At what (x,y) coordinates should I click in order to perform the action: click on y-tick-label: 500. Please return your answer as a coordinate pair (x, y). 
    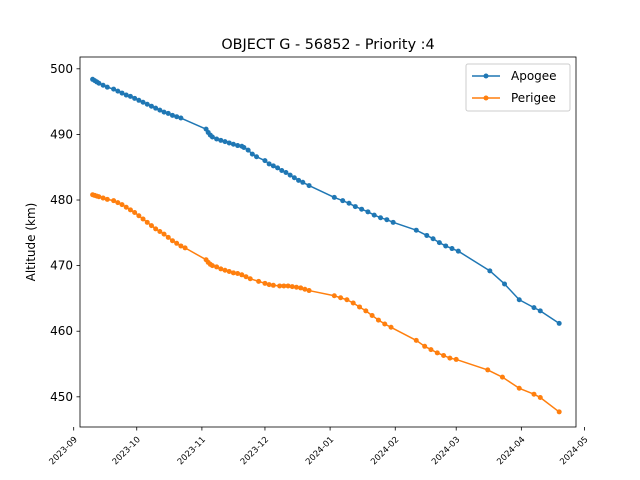
    Looking at the image, I should click on (61, 69).